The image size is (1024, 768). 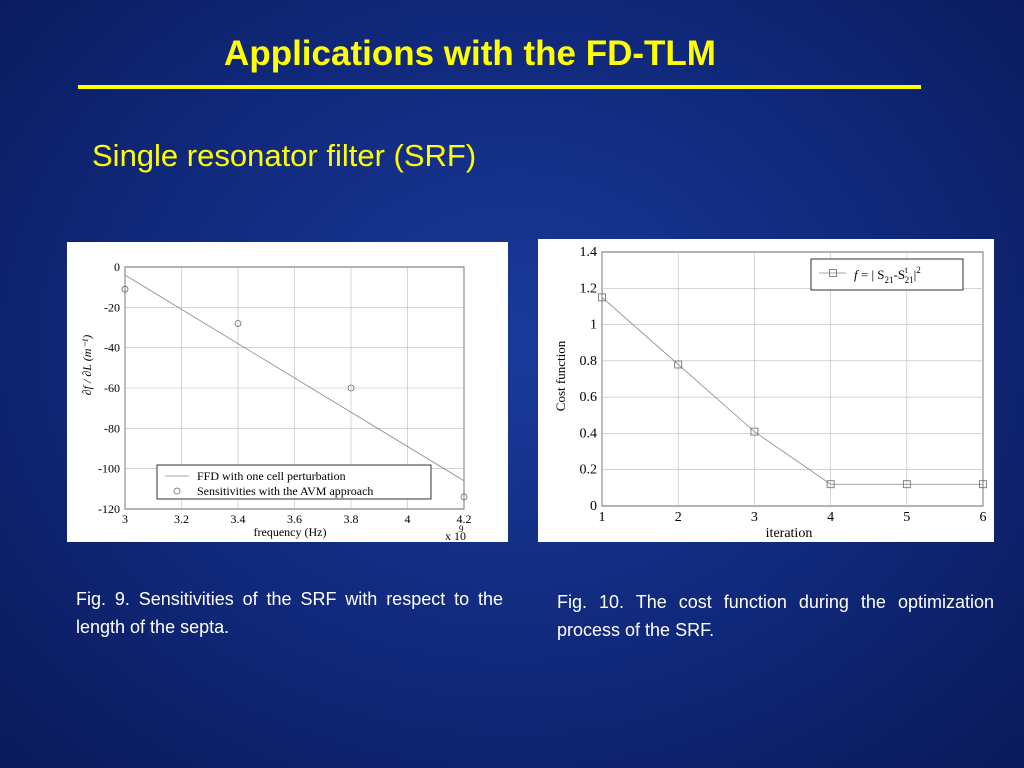 I want to click on y-axis-label: Cost function, so click(x=560, y=375).